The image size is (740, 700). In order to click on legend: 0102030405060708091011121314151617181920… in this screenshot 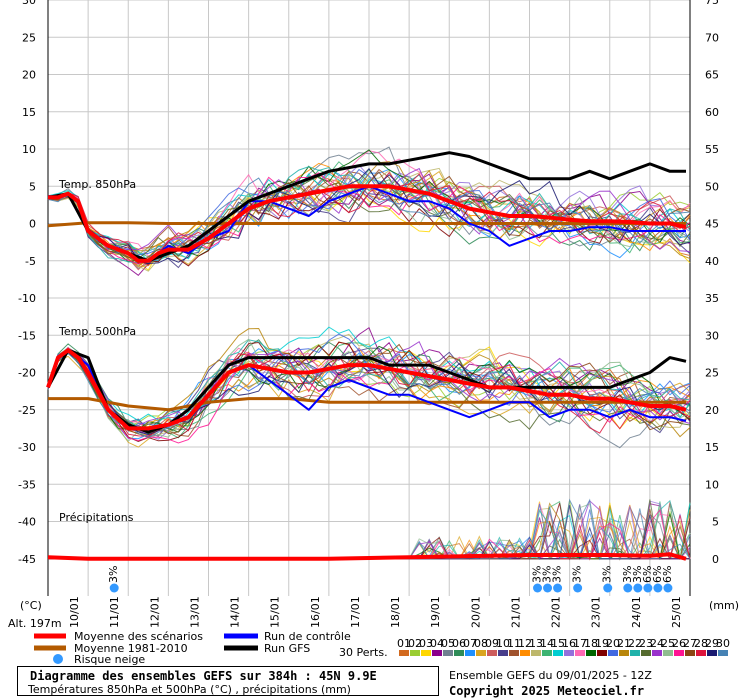, I will do `click(382, 648)`.